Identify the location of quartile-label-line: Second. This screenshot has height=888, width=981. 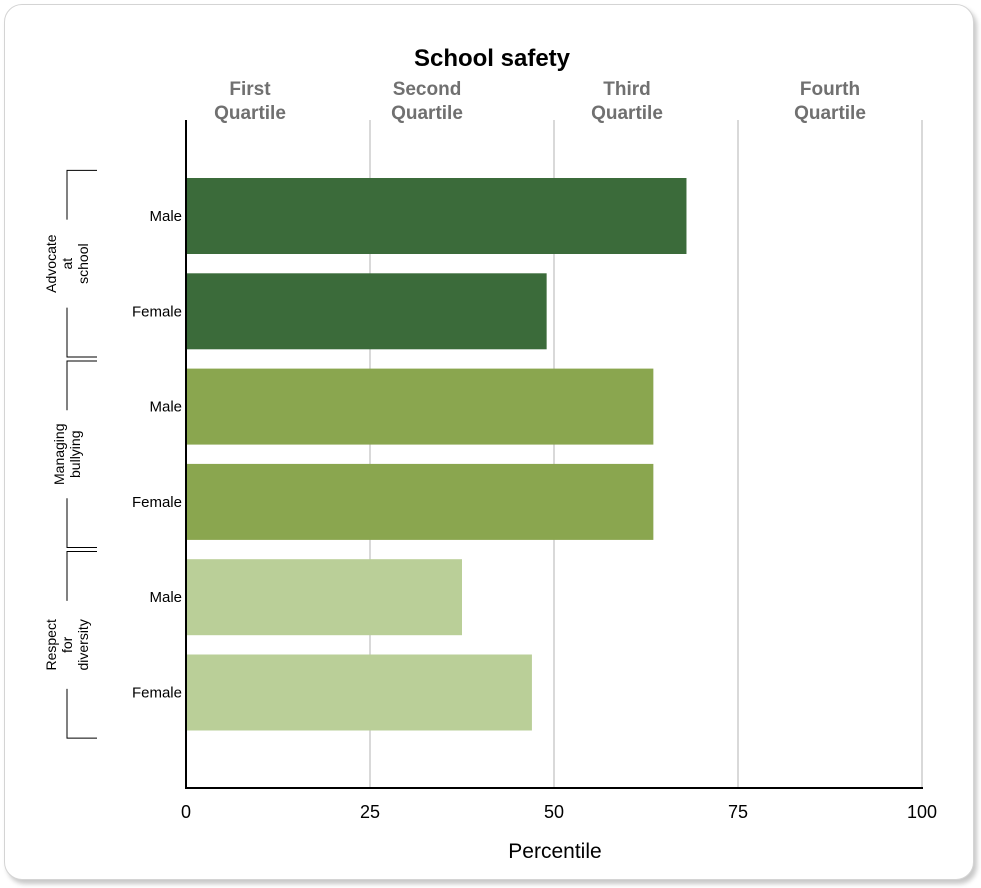
(427, 89).